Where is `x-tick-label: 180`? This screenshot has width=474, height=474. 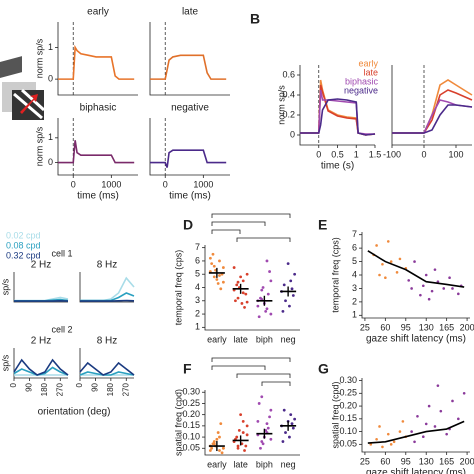 x-tick-label: 180 is located at coordinates (110, 389).